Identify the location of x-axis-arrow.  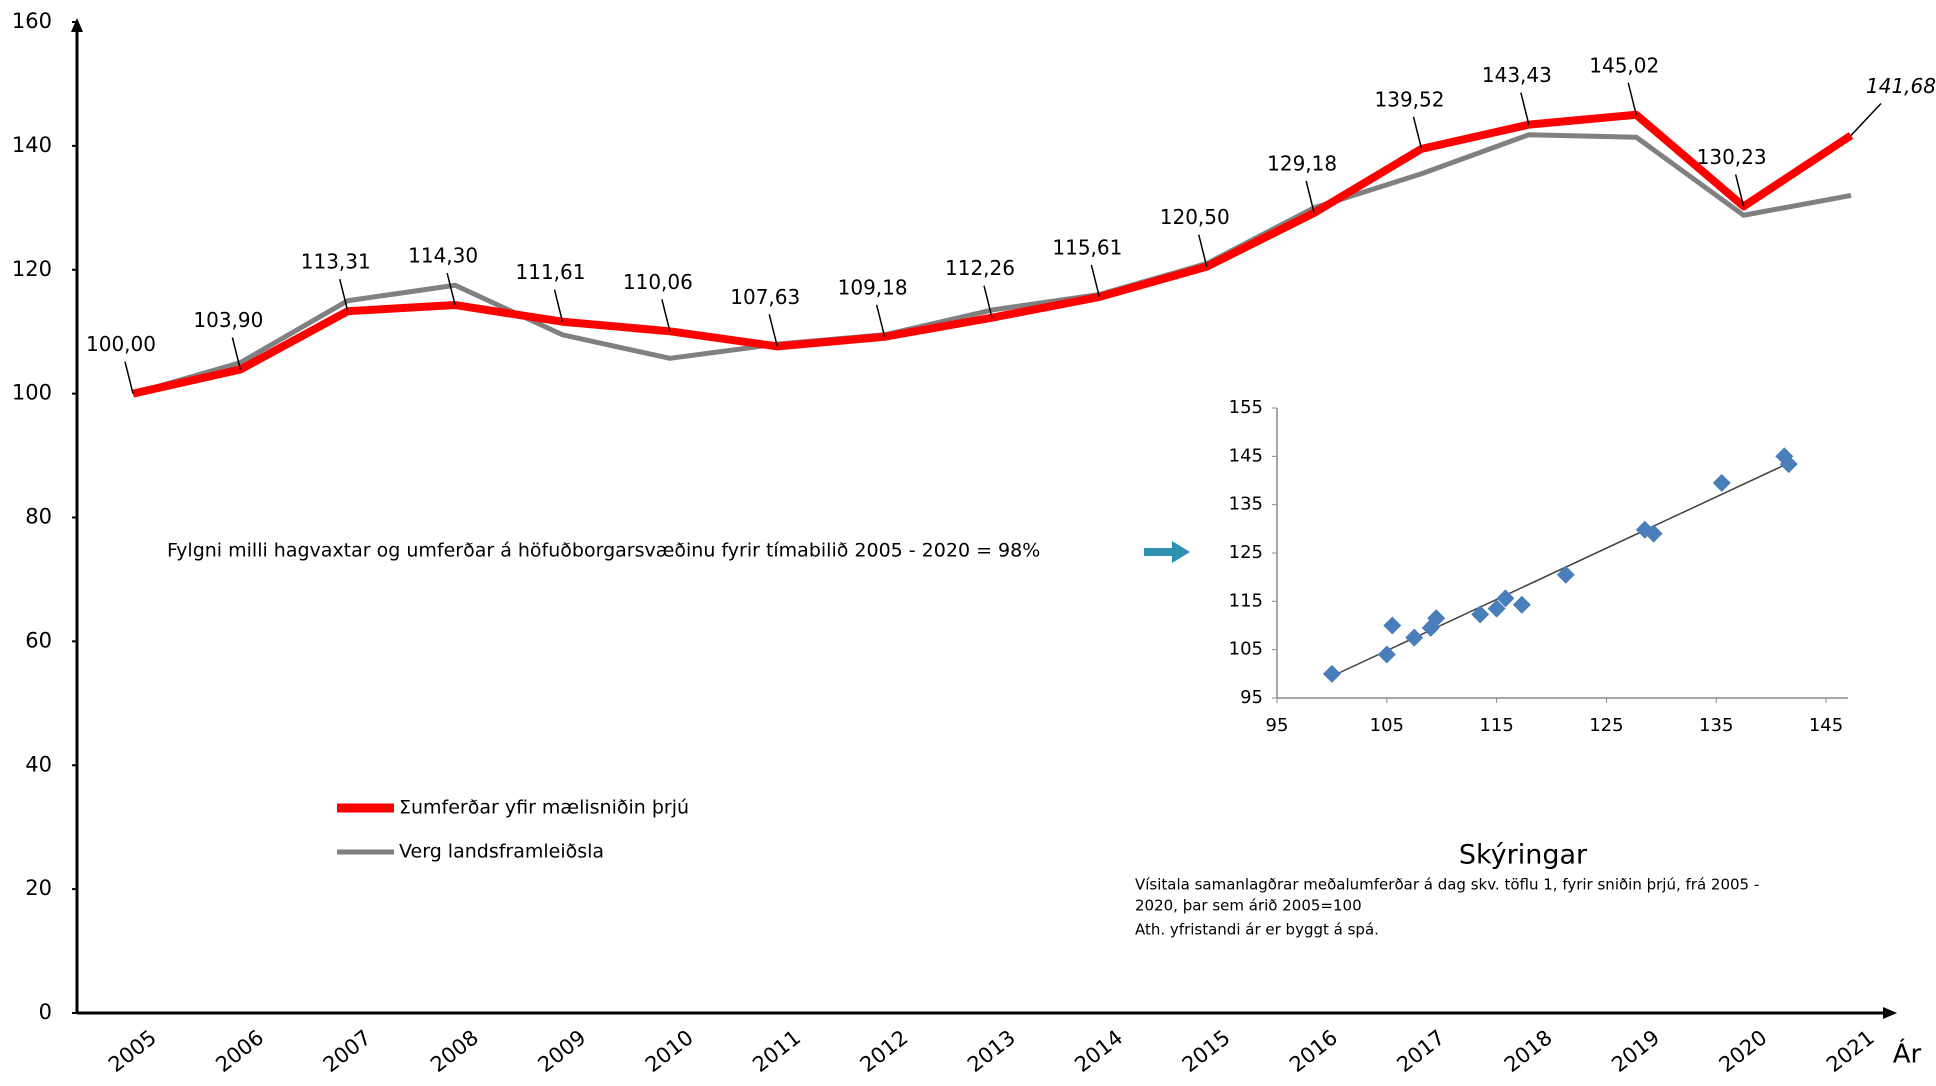
(1890, 1013).